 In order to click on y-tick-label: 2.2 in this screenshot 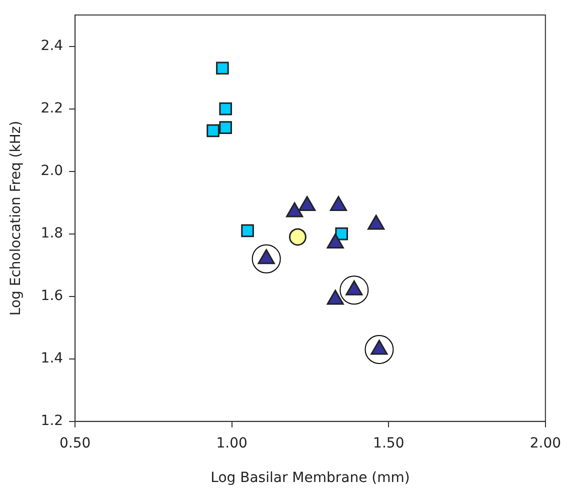, I will do `click(52, 108)`.